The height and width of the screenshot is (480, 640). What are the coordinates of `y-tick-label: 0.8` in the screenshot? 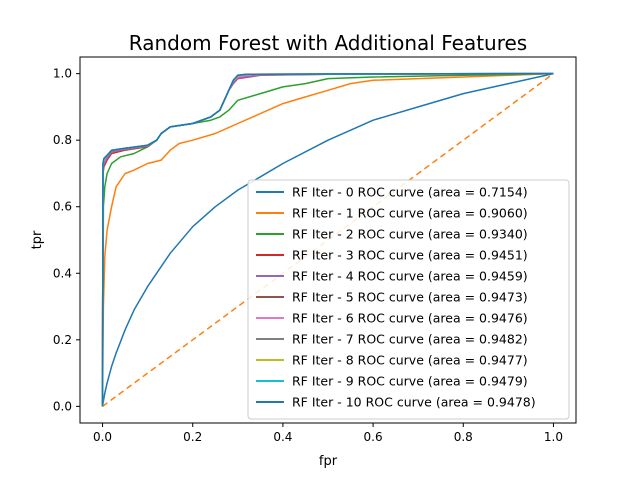 It's located at (62, 140).